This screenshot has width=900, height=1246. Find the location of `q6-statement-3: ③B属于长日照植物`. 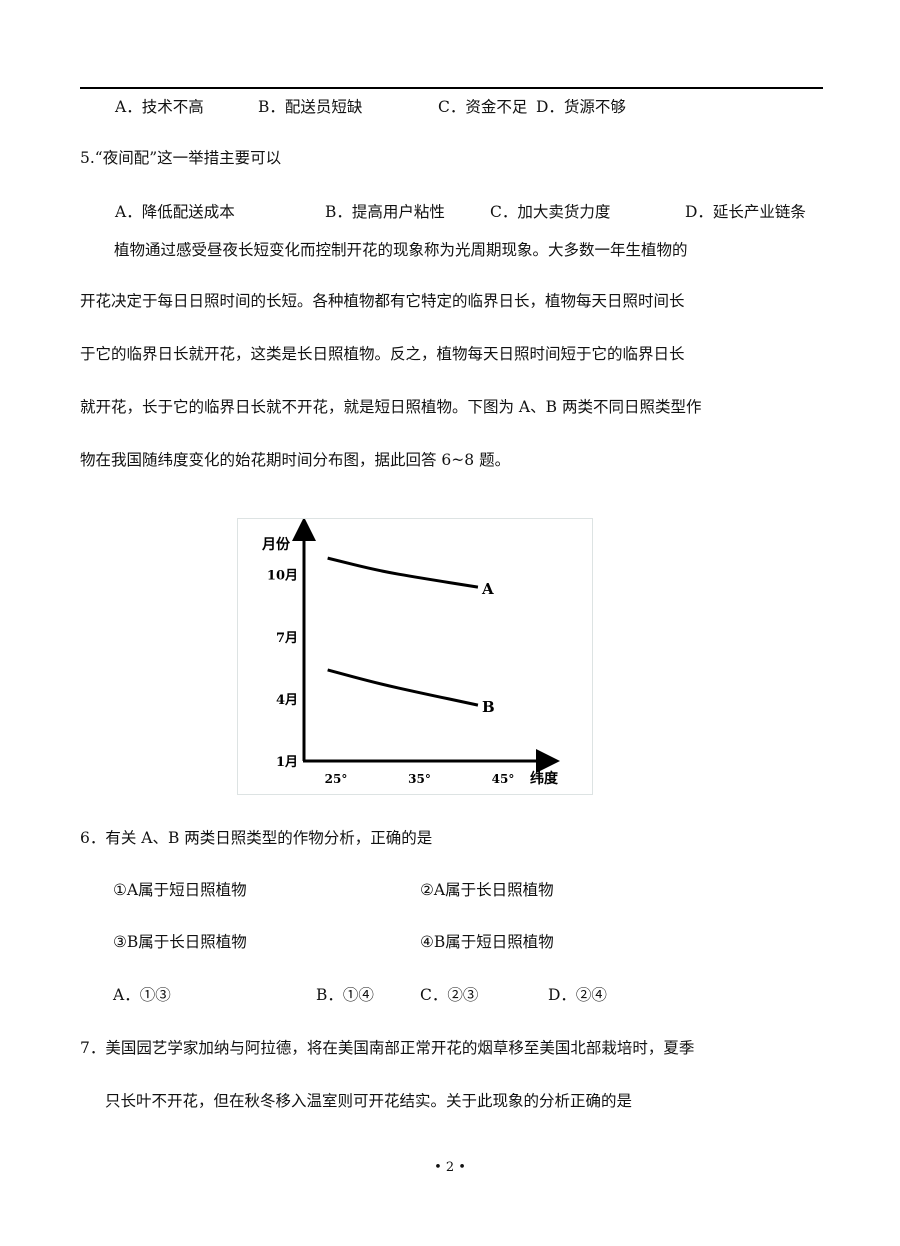

q6-statement-3: ③B属于长日照植物 is located at coordinates (180, 942).